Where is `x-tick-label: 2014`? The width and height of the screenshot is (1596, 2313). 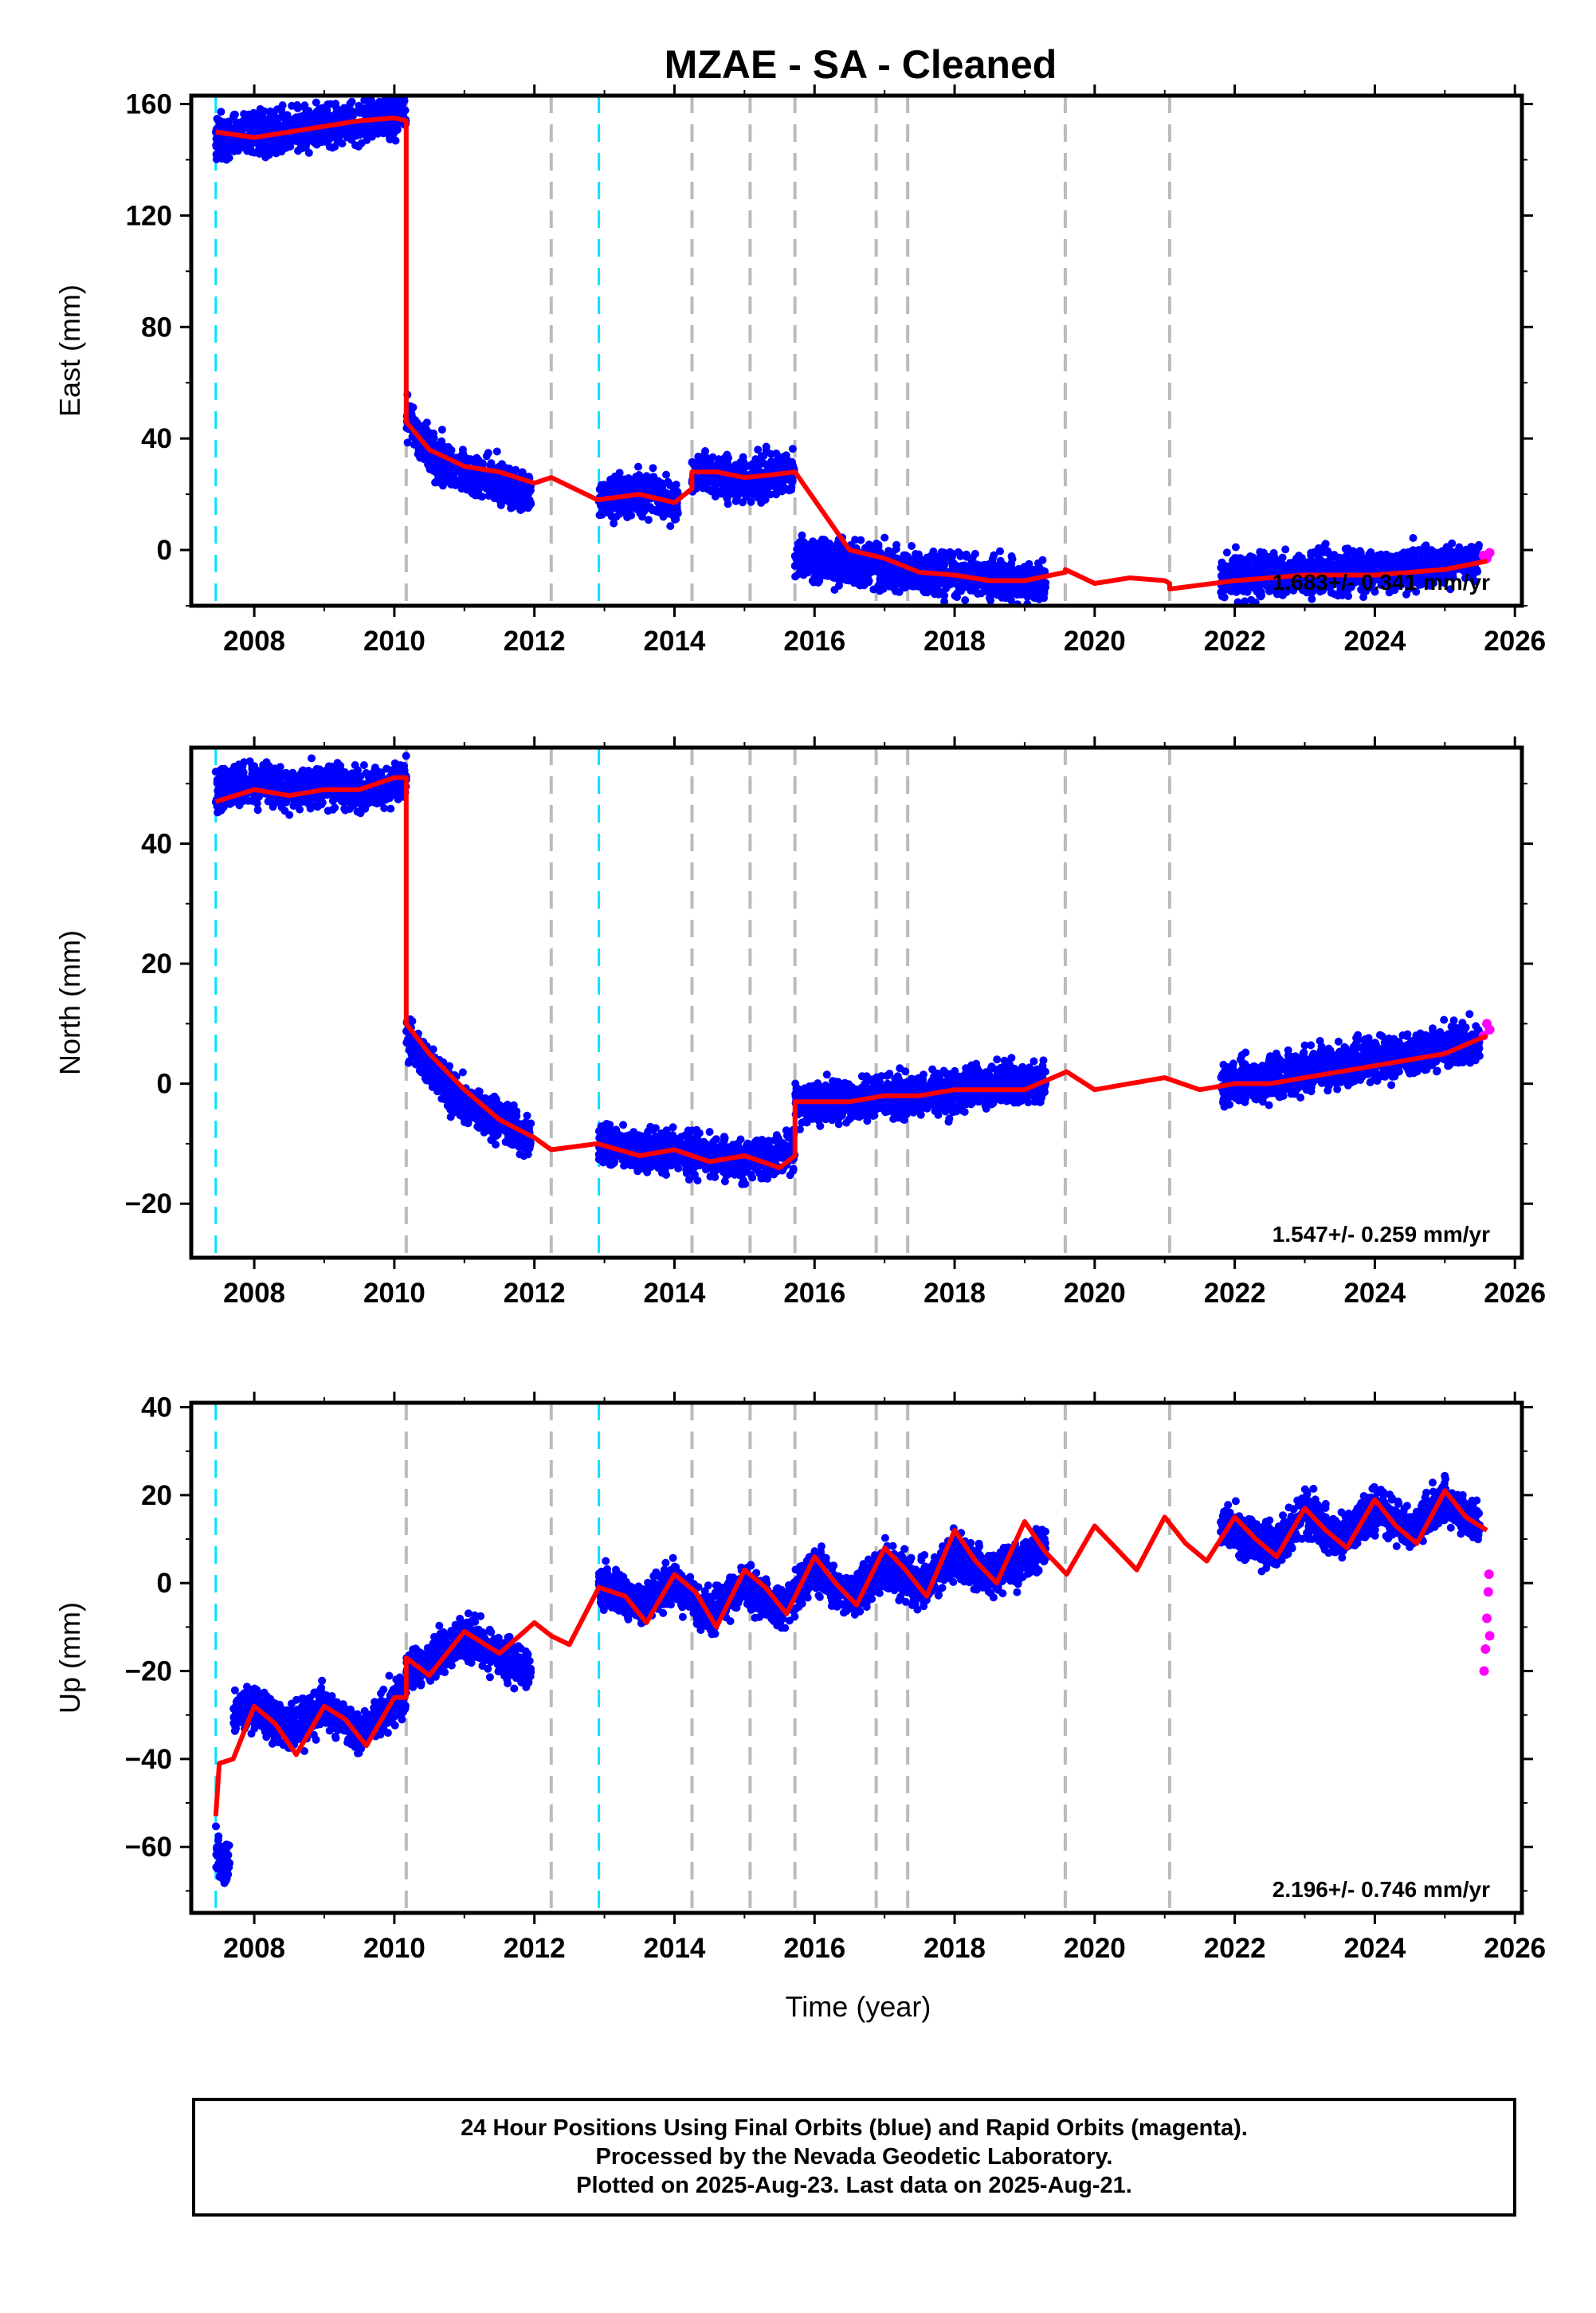 x-tick-label: 2014 is located at coordinates (675, 641).